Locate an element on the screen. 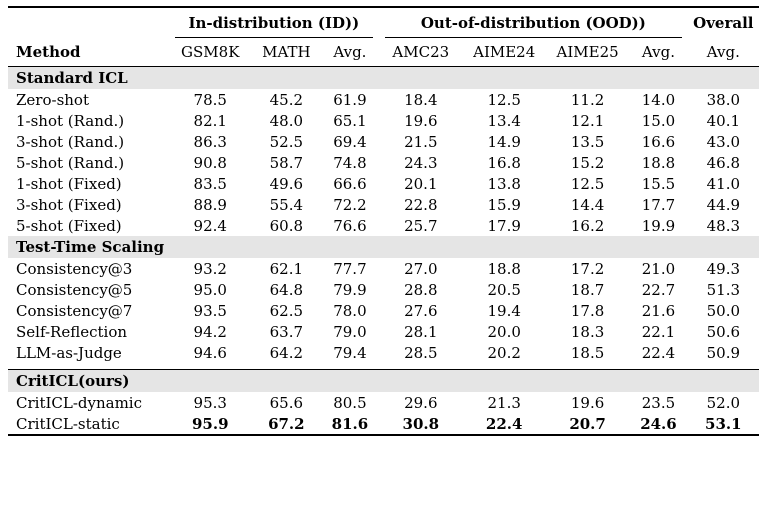  value-cell-amc23: 28.8 is located at coordinates (421, 289).